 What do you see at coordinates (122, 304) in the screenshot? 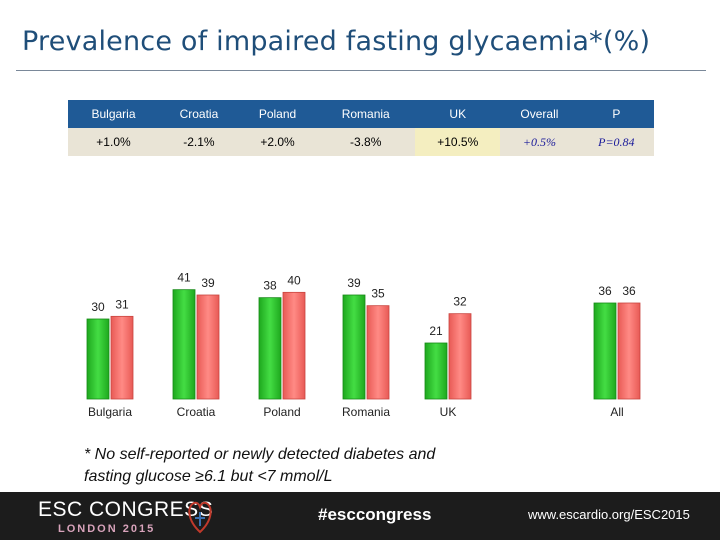
I see `data-label-bulgaria-series-2: 31` at bounding box center [122, 304].